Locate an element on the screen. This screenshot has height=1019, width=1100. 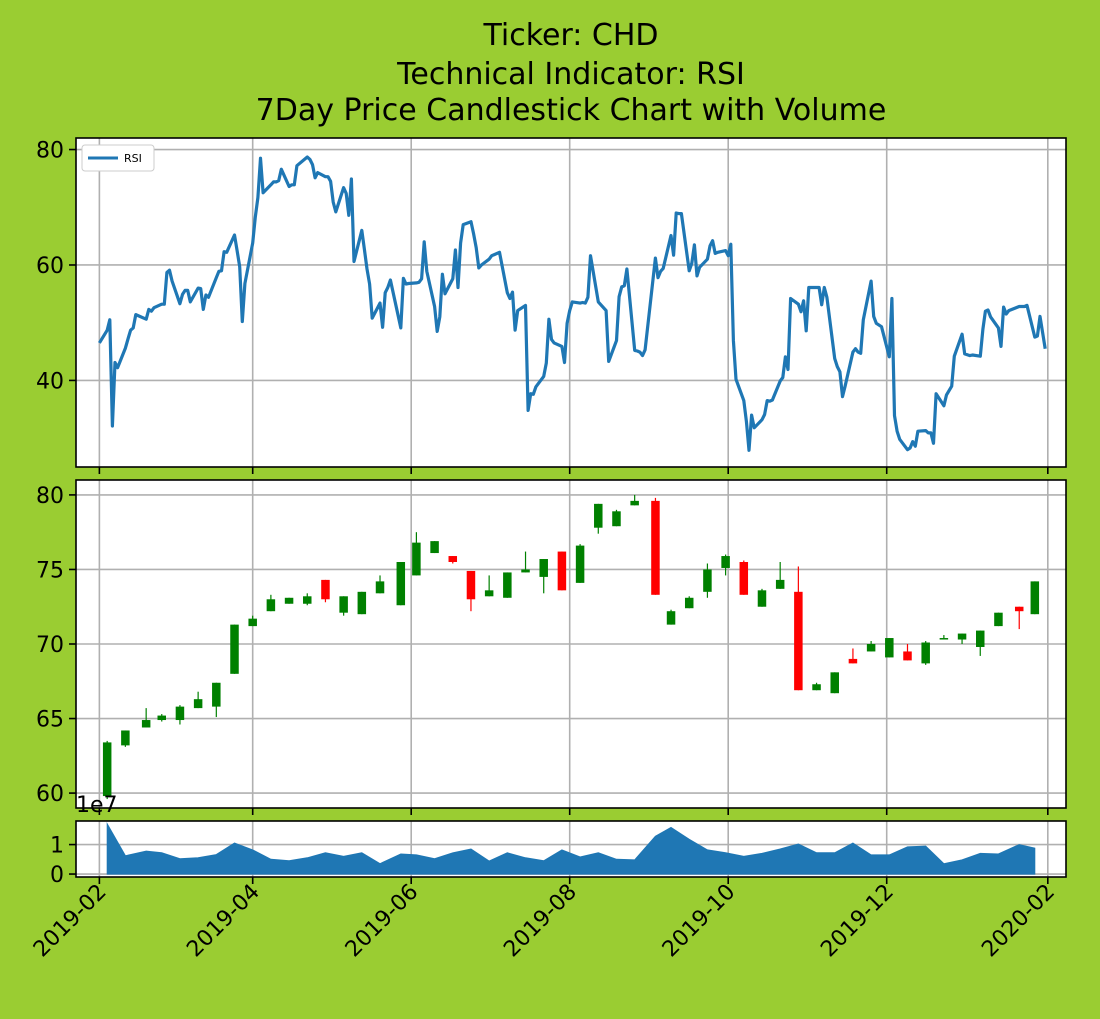
volume-offset-label: 1e7 is located at coordinates (97, 805).